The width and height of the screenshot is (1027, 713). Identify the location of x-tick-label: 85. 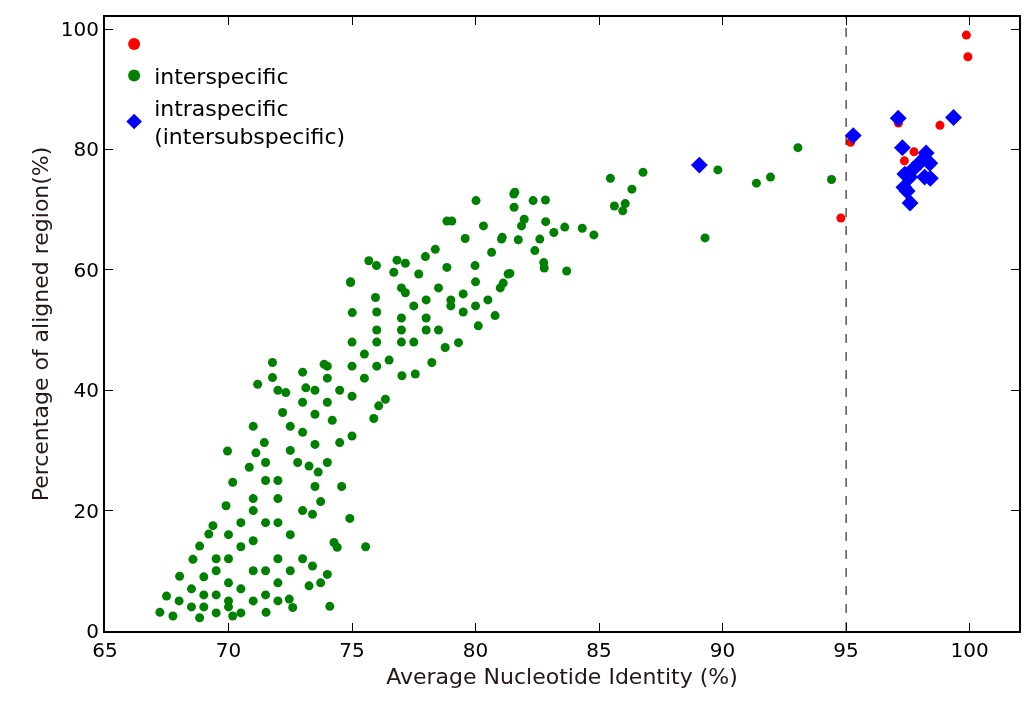
(599, 650).